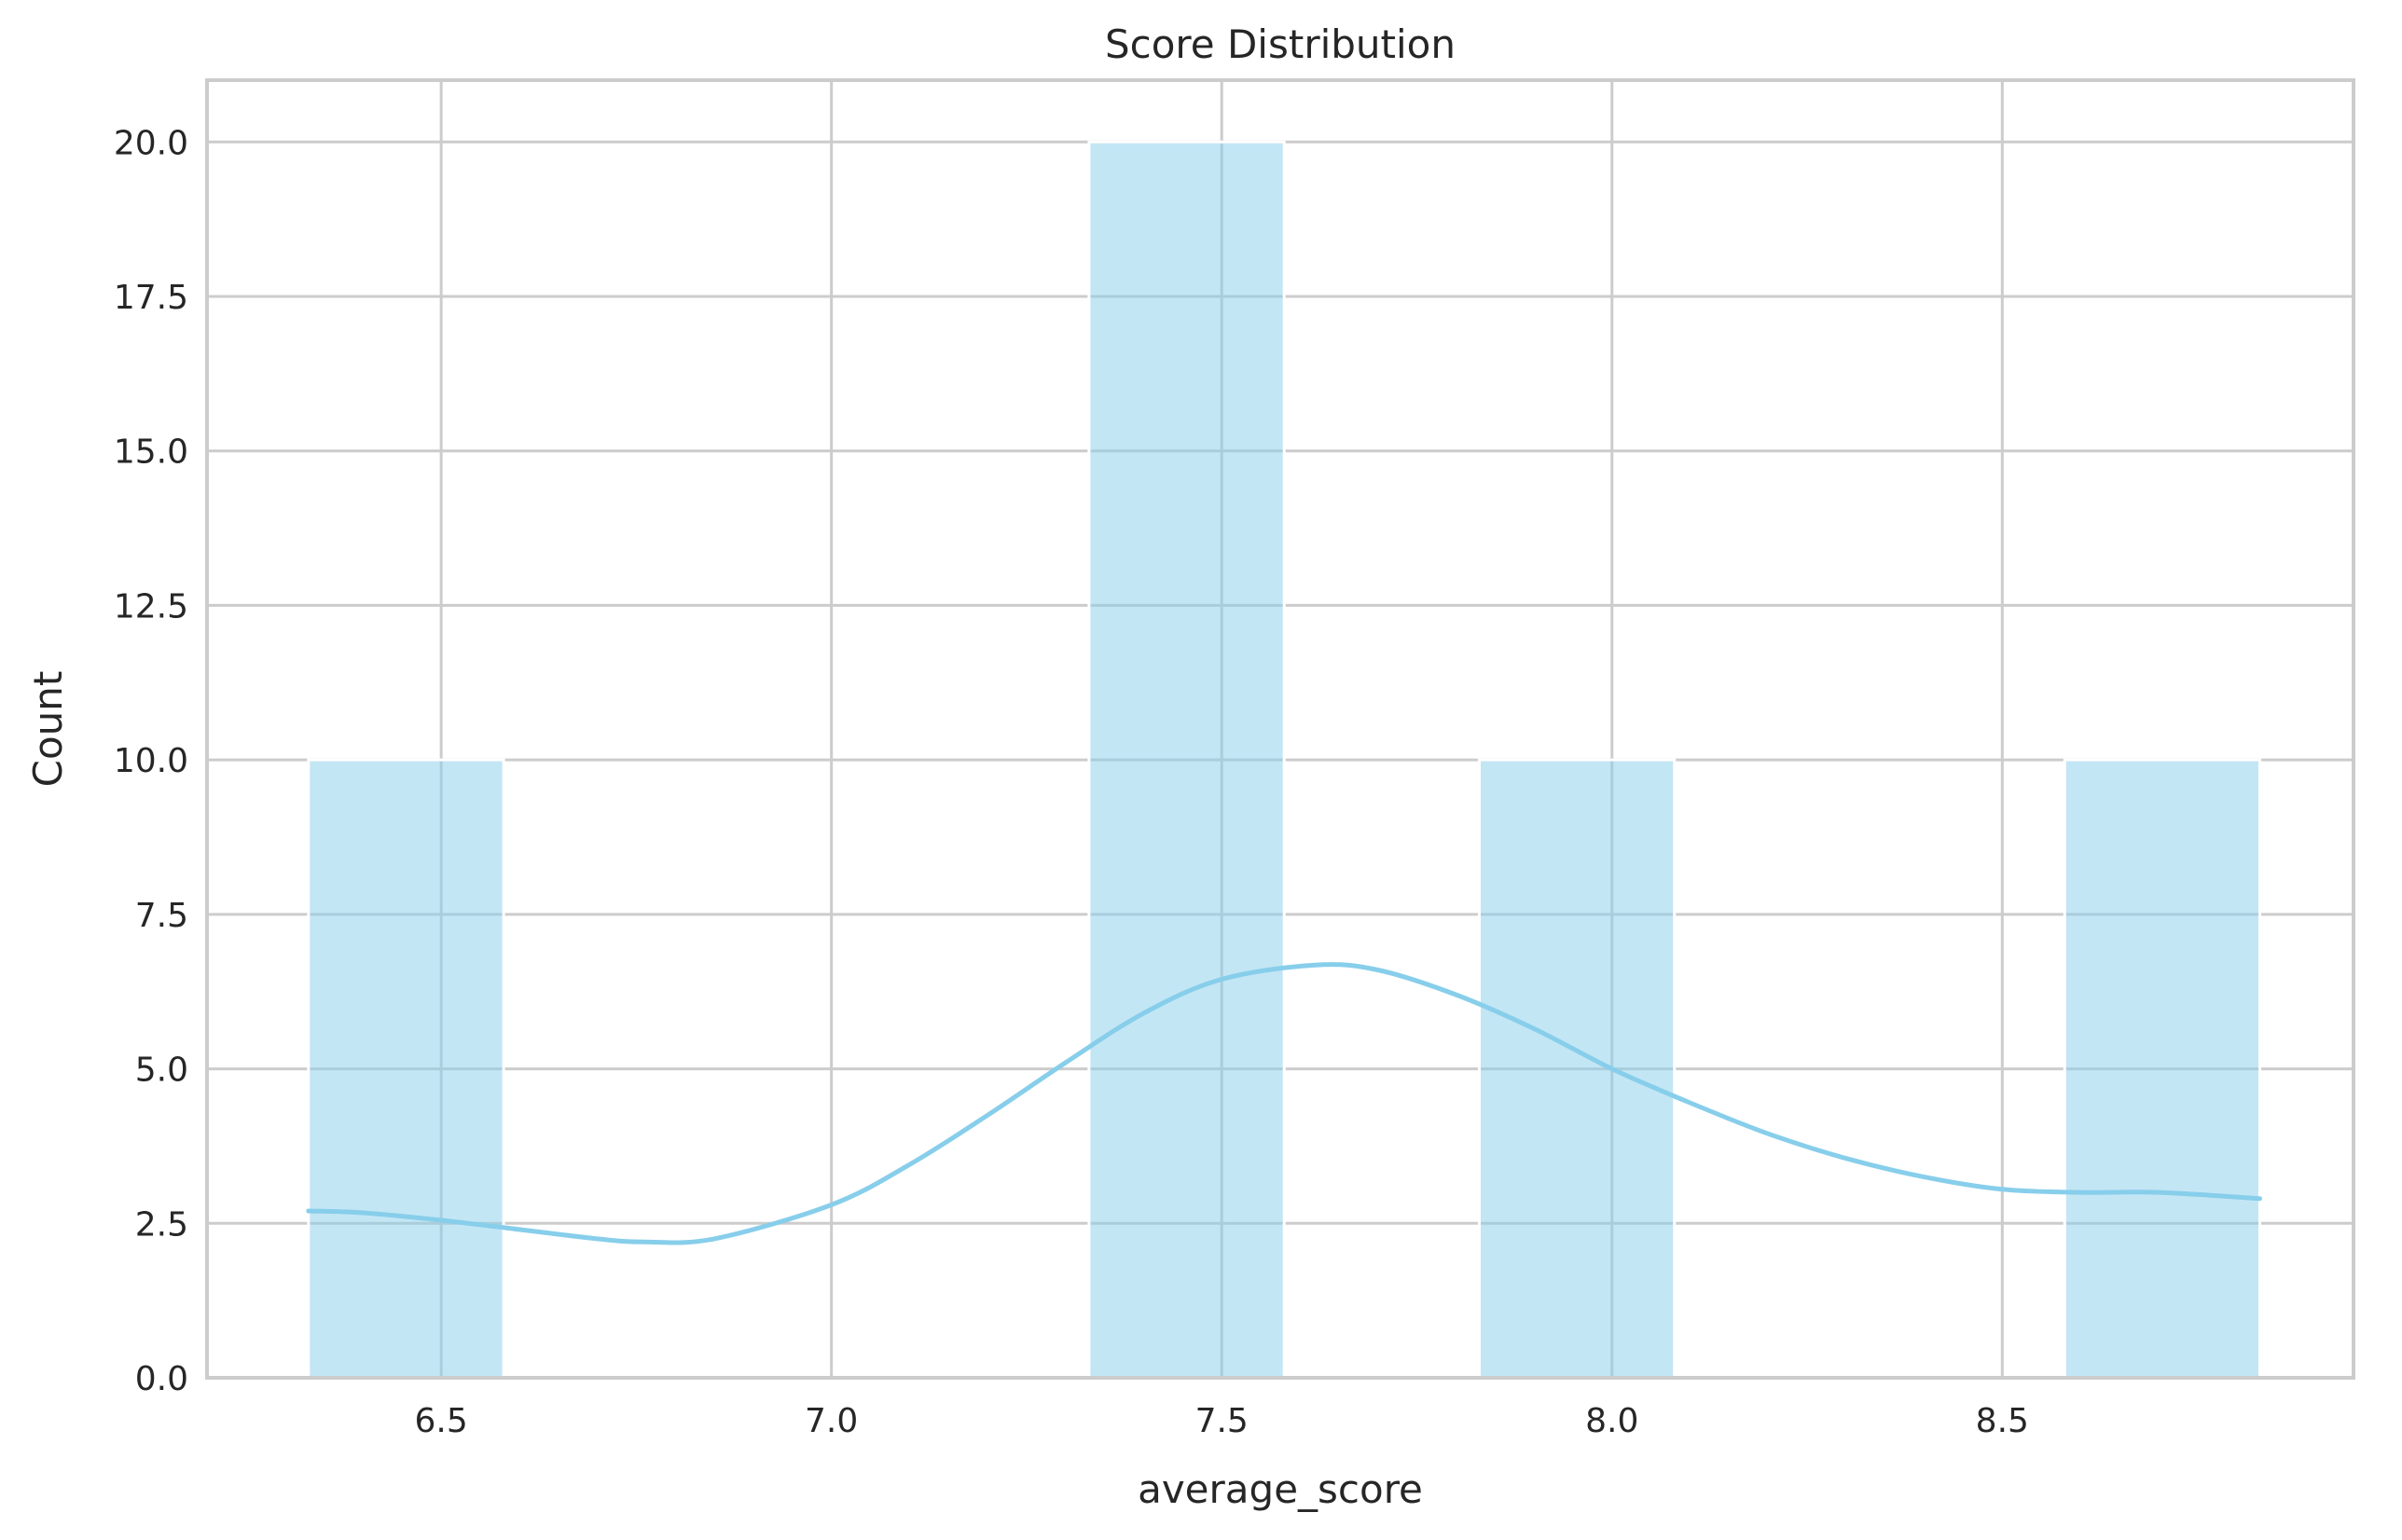 Image resolution: width=2402 pixels, height=1540 pixels. I want to click on y-axis-label: Count, so click(48, 729).